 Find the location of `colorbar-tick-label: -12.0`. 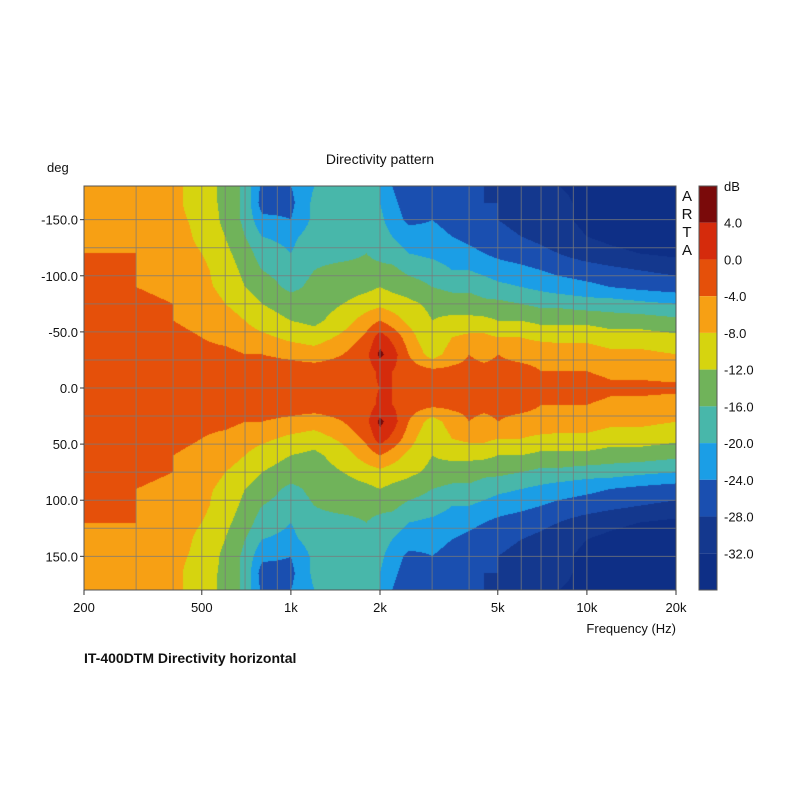

colorbar-tick-label: -12.0 is located at coordinates (739, 370).